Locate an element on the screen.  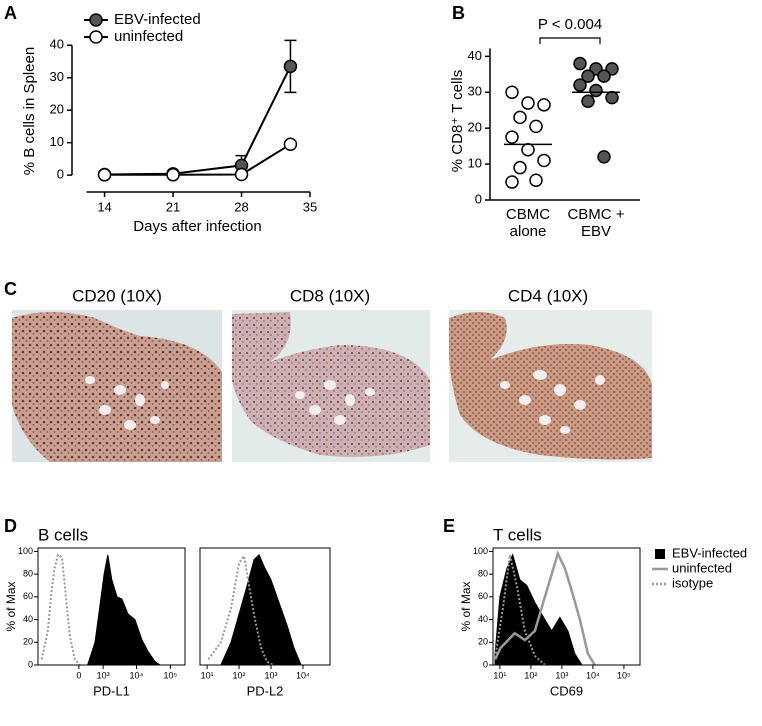
legend-swatch is located at coordinates (660, 554).